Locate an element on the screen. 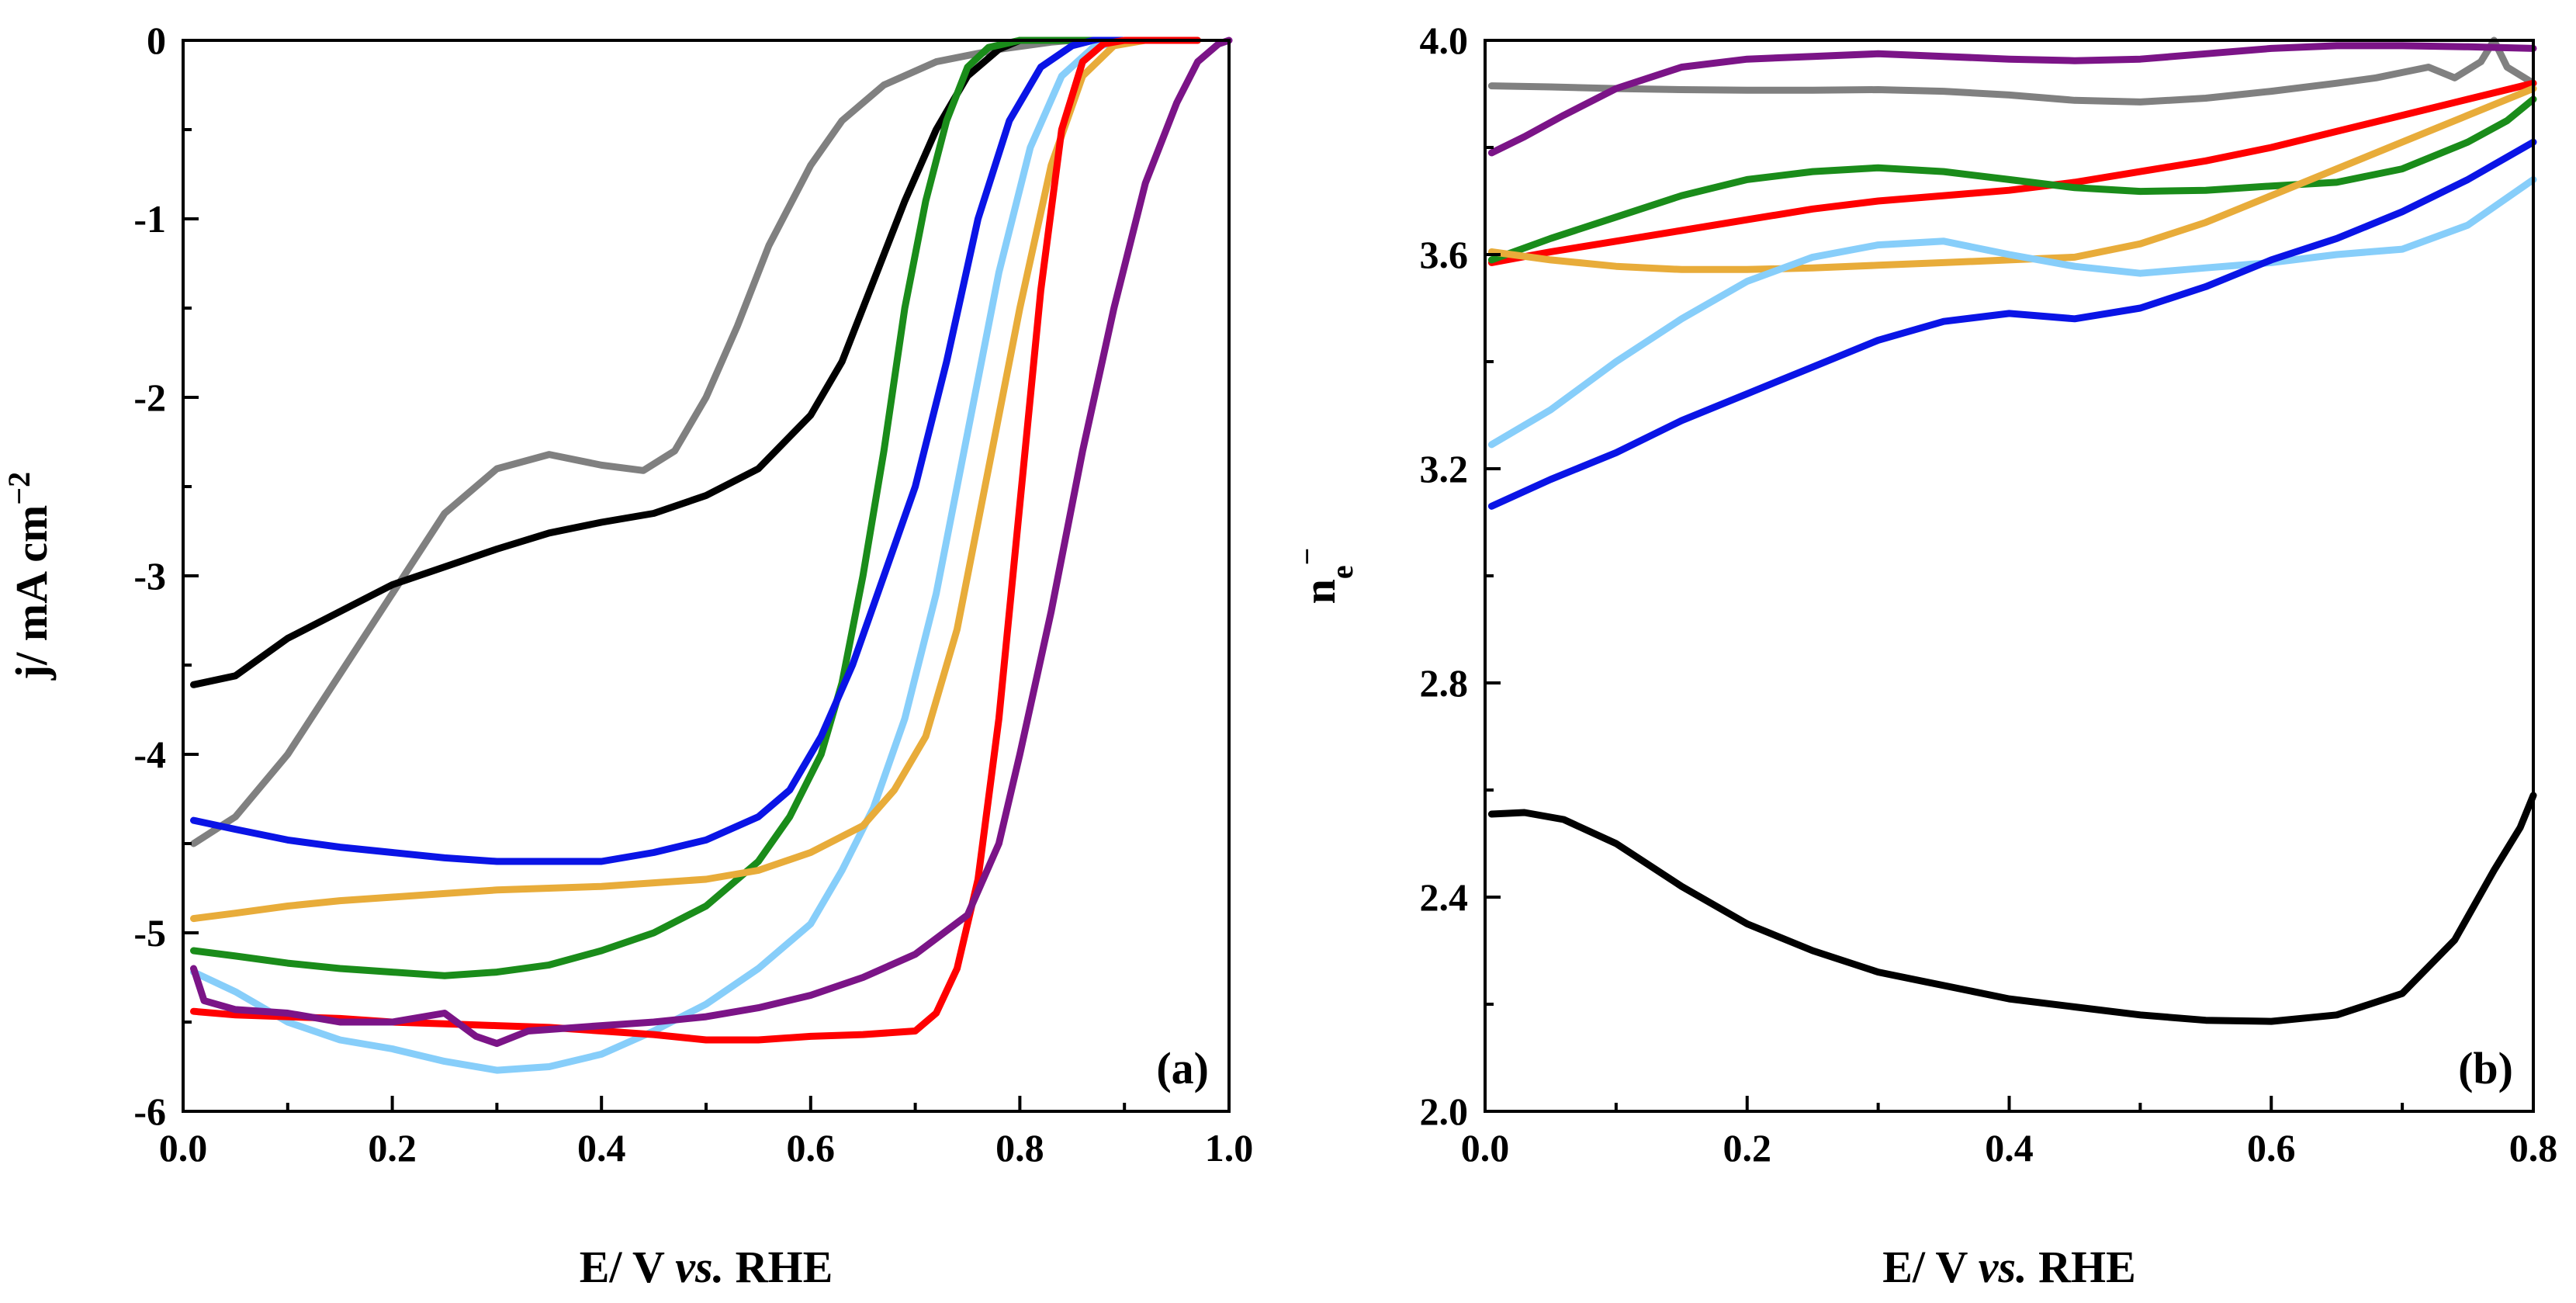 This screenshot has height=1303, width=2576. y-tick-label: 0 is located at coordinates (156, 40).